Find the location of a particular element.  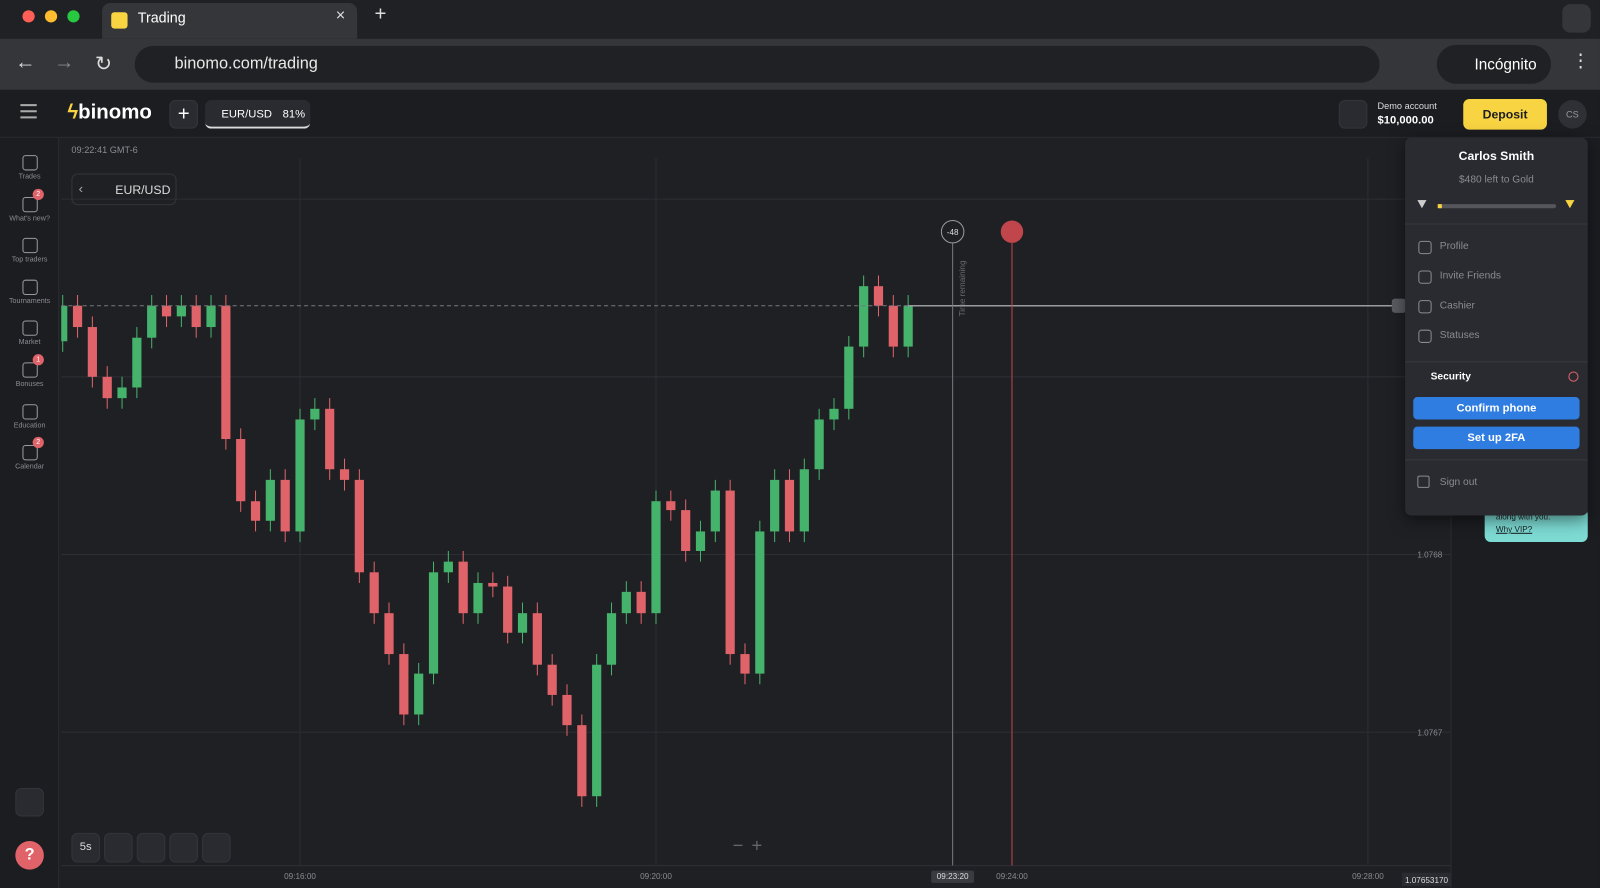

divider is located at coordinates (1496, 362).